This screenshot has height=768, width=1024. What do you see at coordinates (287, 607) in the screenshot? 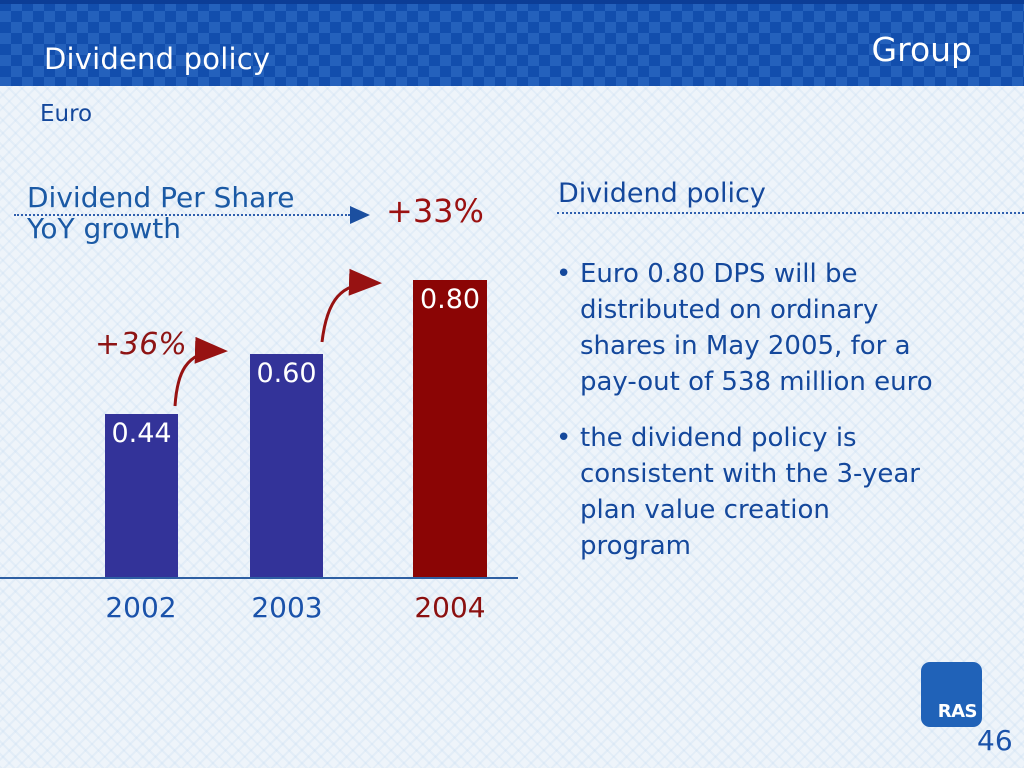
I see `x-tick-2003: 2003` at bounding box center [287, 607].